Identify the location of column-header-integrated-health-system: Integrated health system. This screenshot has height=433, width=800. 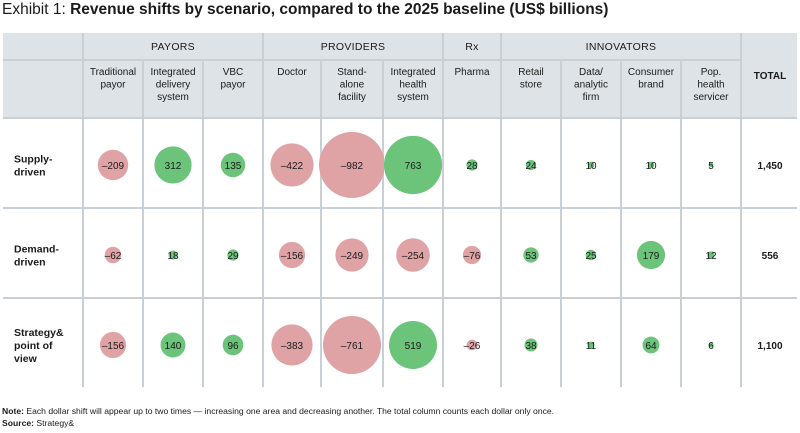
(412, 85).